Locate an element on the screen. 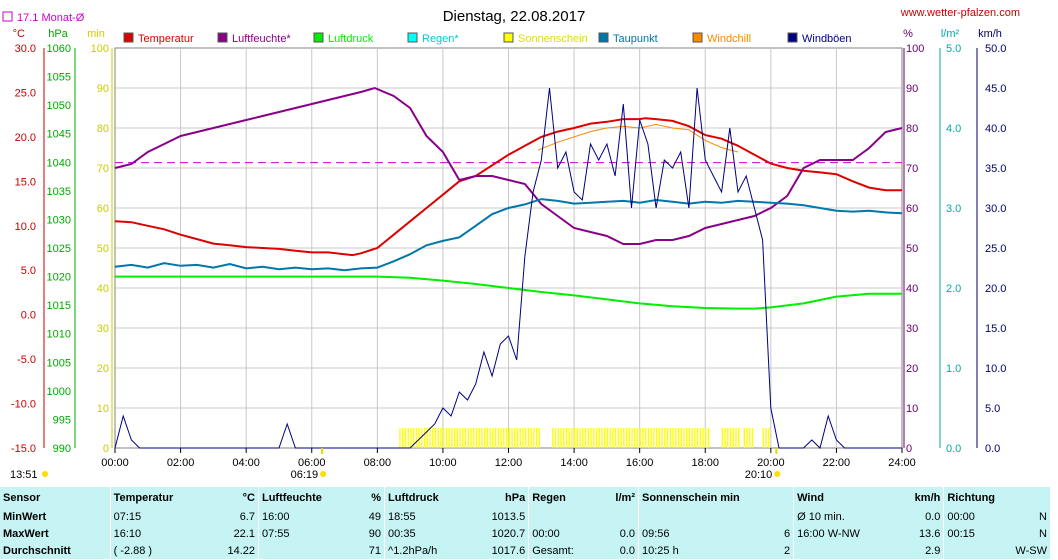 The image size is (1058, 560). wind-axis-tick-label: 50.0 is located at coordinates (995, 49).